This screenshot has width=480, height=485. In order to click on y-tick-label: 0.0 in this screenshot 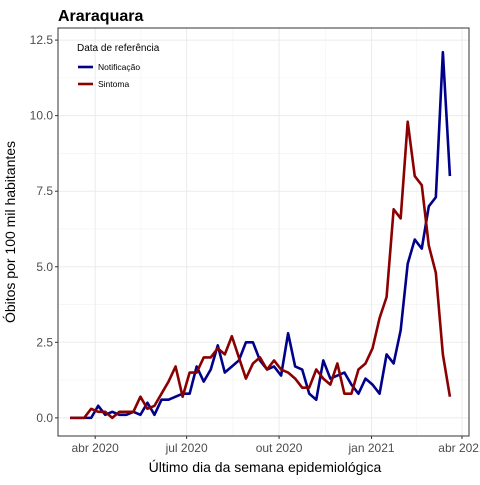, I will do `click(44, 418)`.